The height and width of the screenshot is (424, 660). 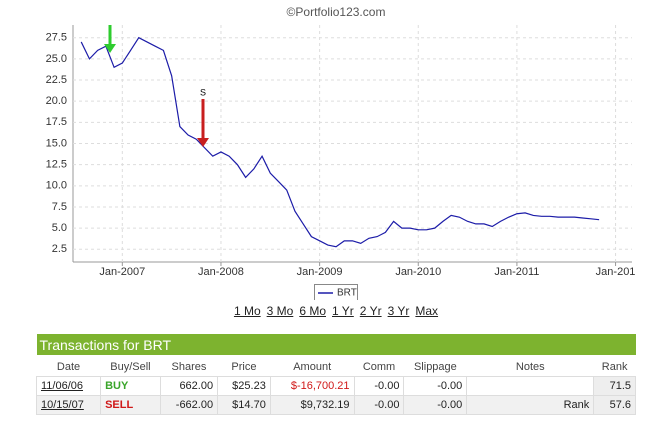 I want to click on range-link: 3 Yr, so click(x=398, y=311).